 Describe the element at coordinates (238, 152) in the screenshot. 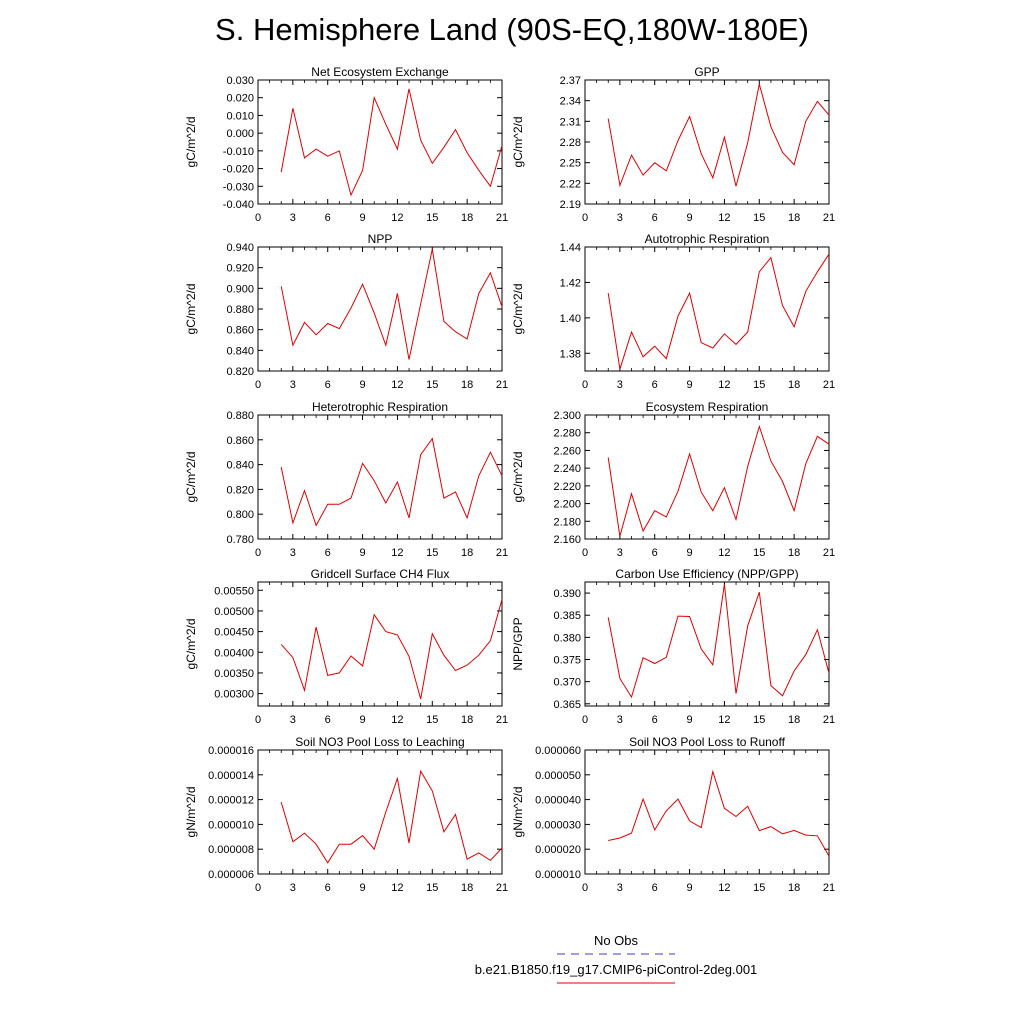

I see `y-tick-label: -0.010` at that location.